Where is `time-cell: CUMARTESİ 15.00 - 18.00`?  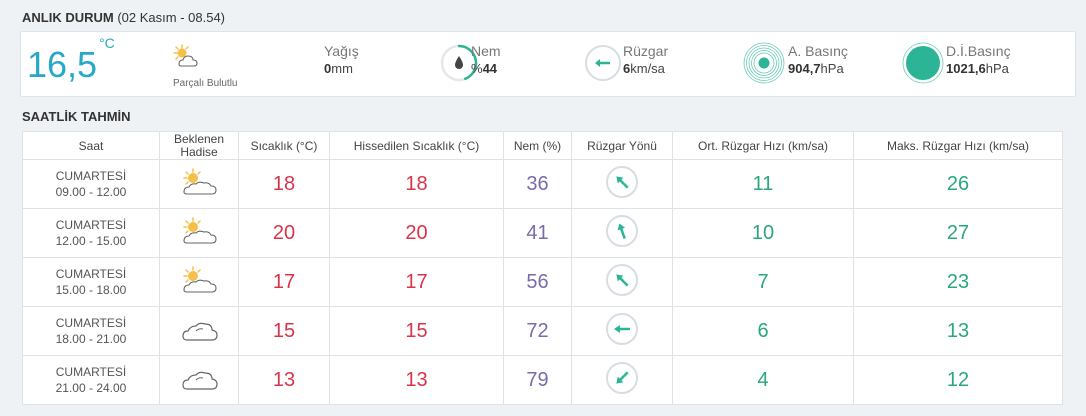
time-cell: CUMARTESİ 15.00 - 18.00 is located at coordinates (91, 282).